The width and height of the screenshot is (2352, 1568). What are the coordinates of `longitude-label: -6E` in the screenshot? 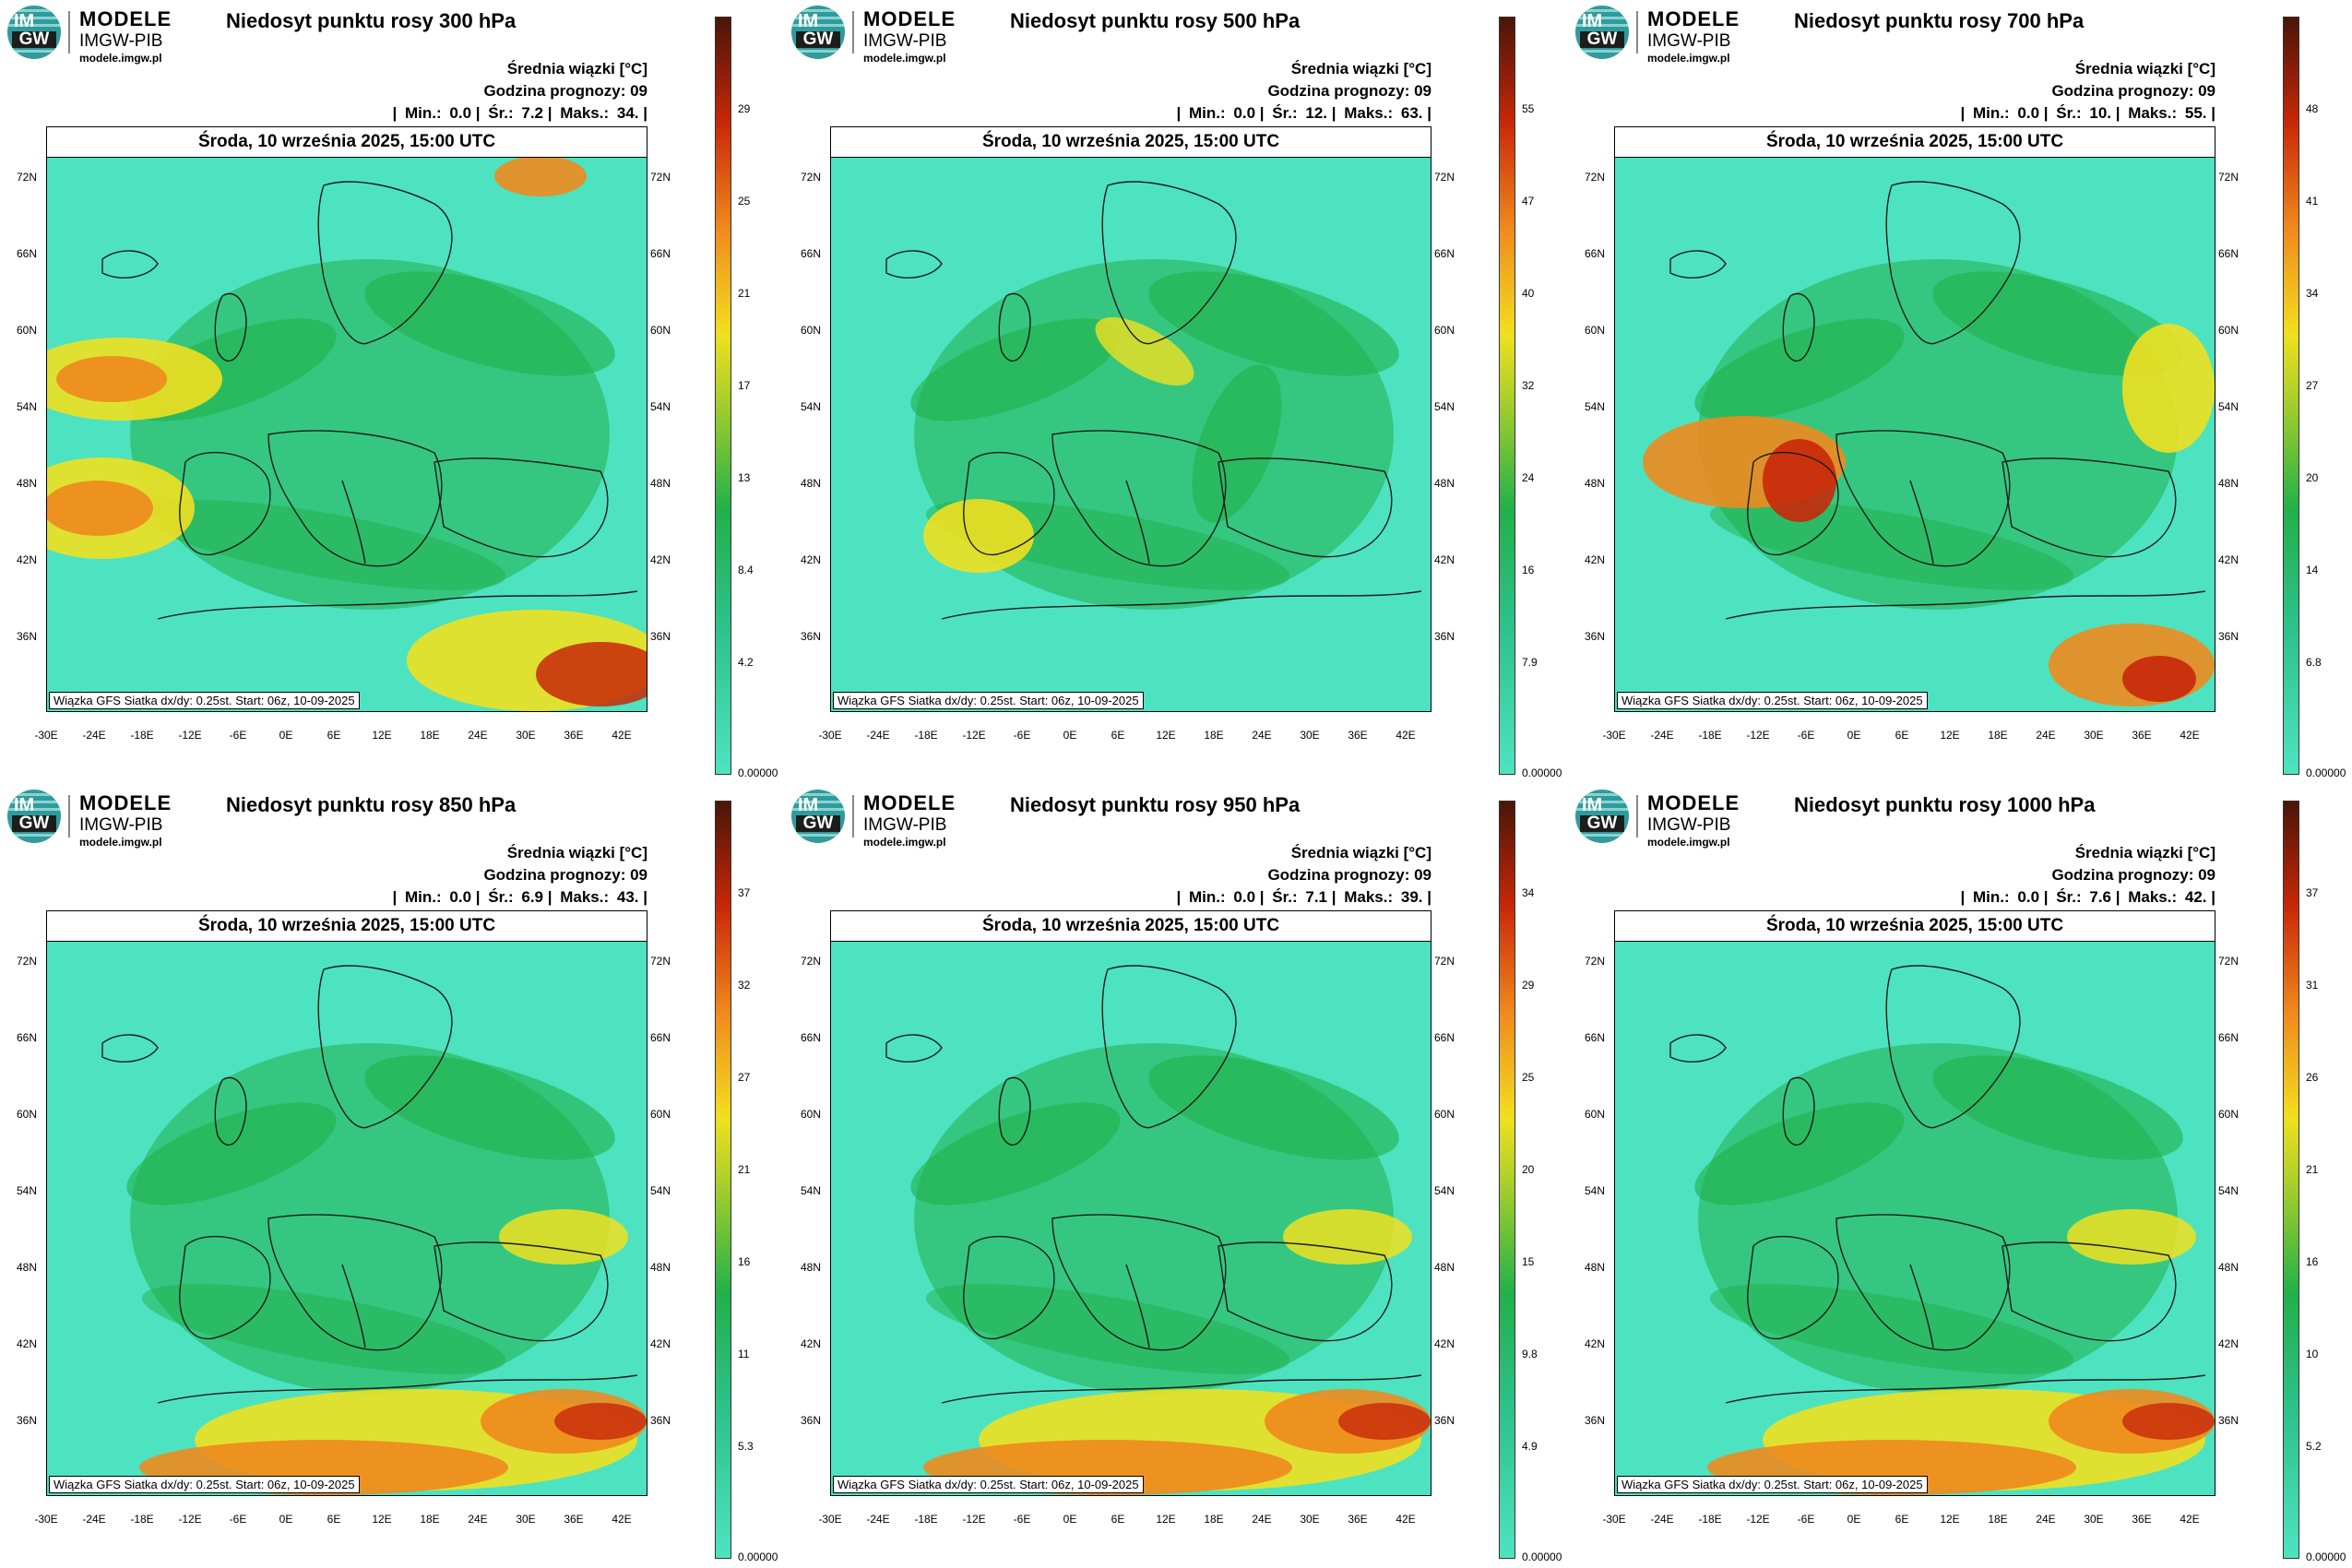 It's located at (238, 735).